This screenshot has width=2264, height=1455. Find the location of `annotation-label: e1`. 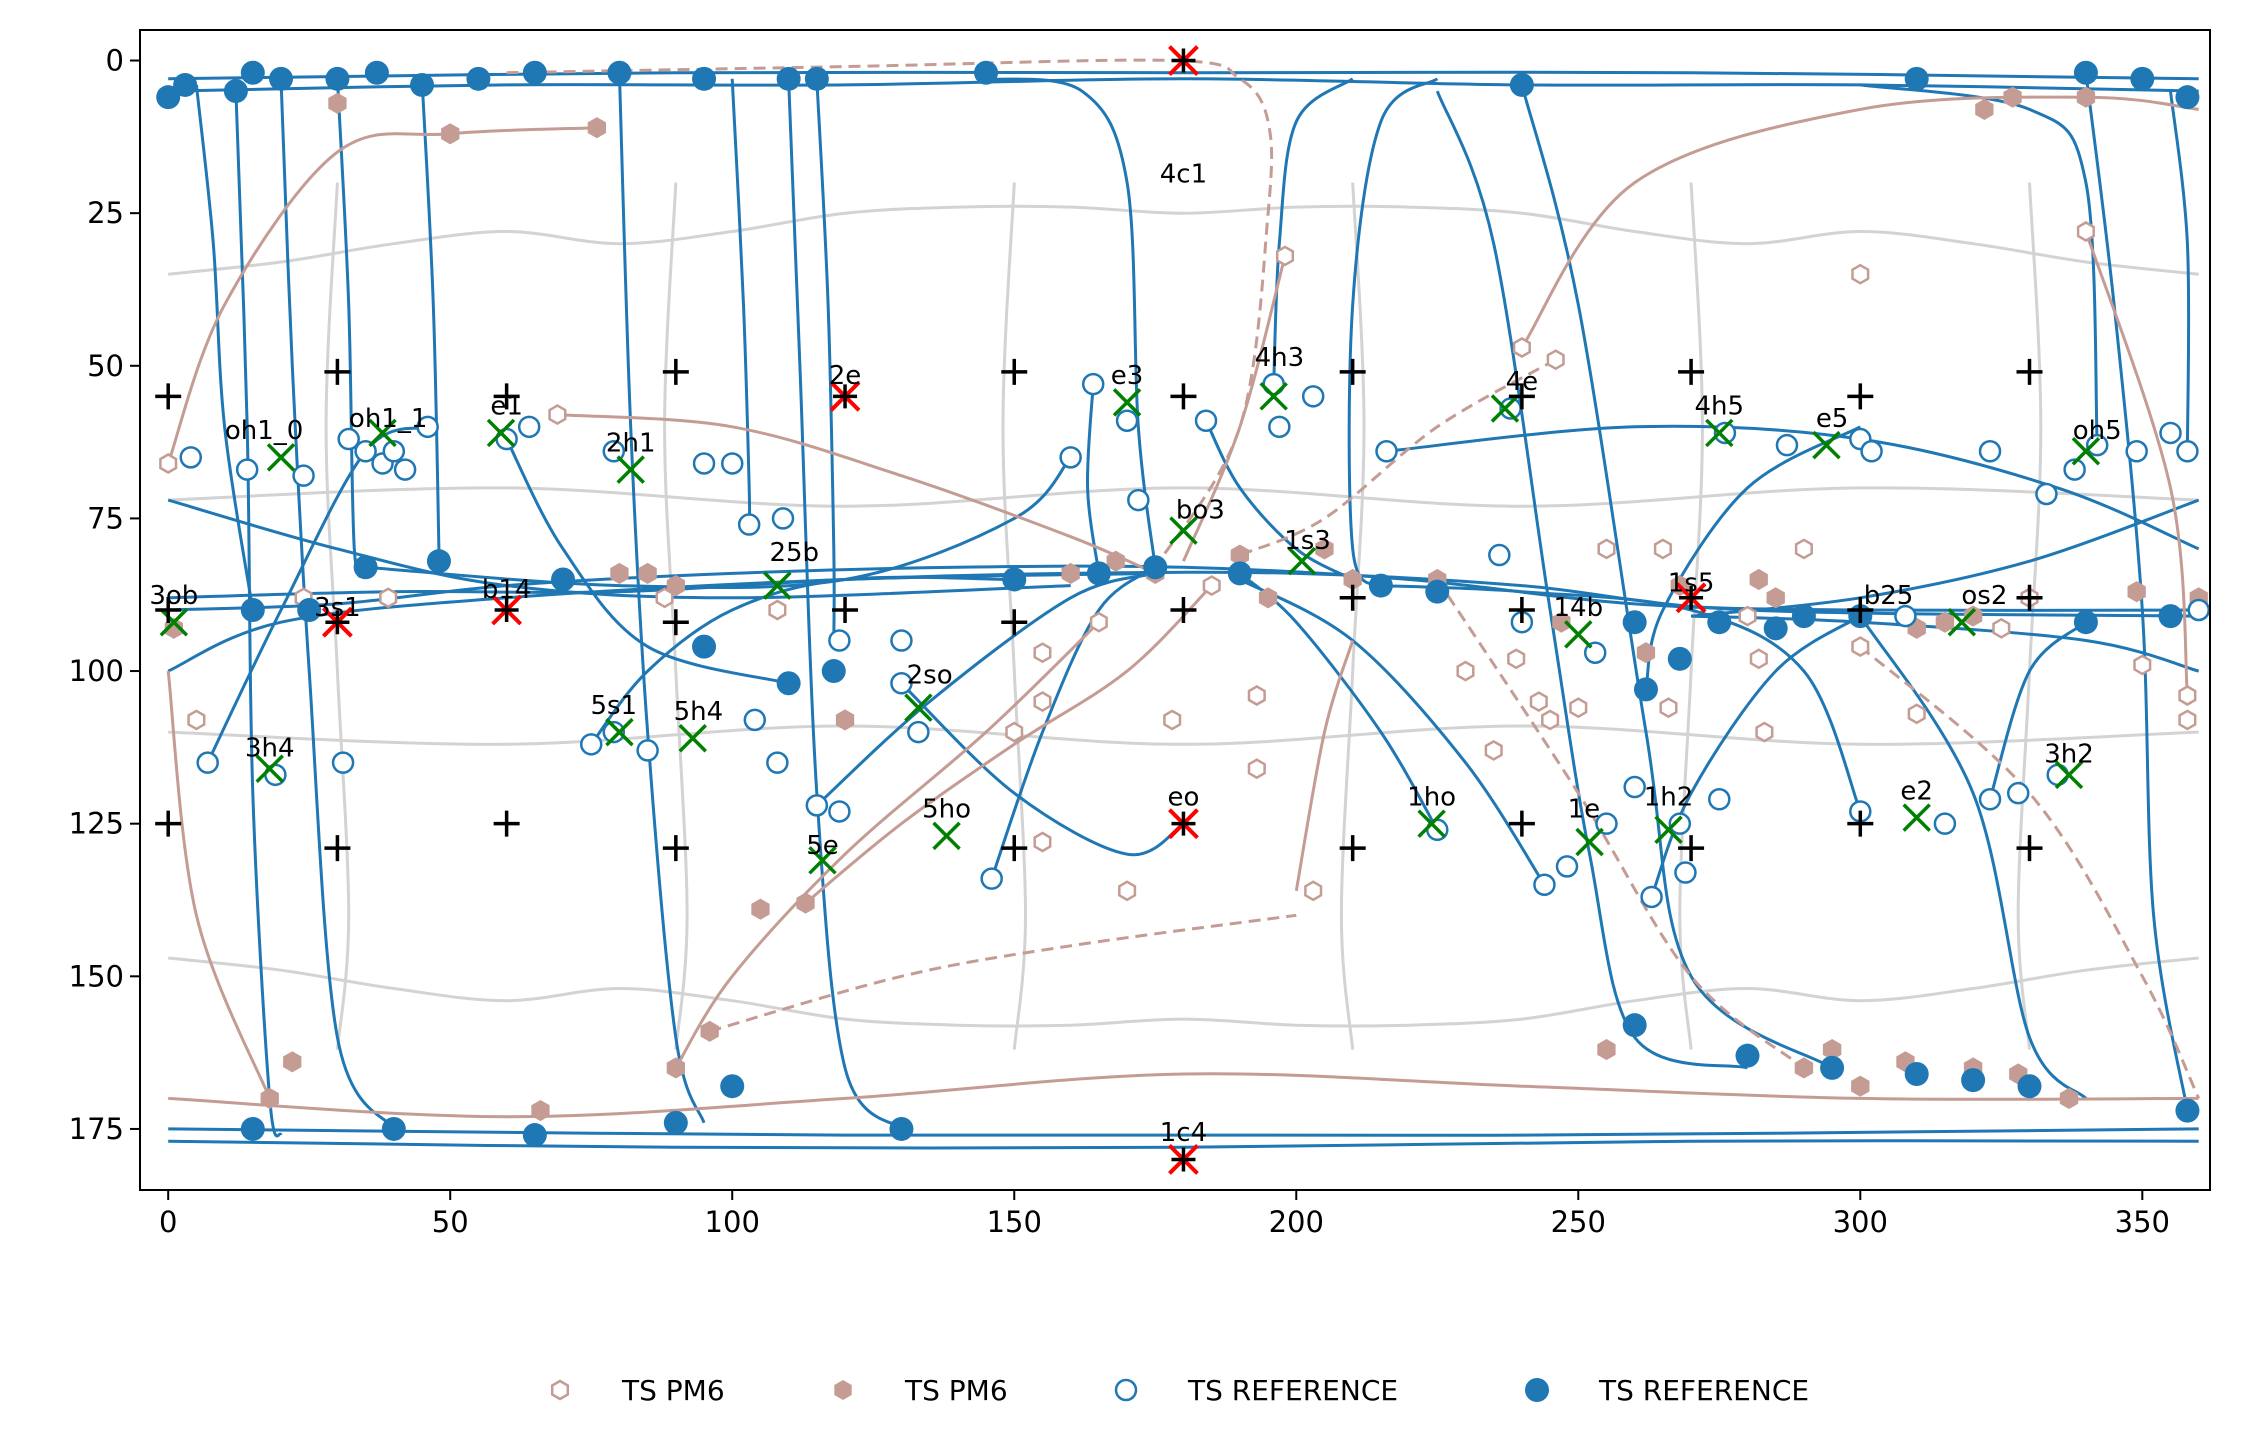

annotation-label: e1 is located at coordinates (506, 407).